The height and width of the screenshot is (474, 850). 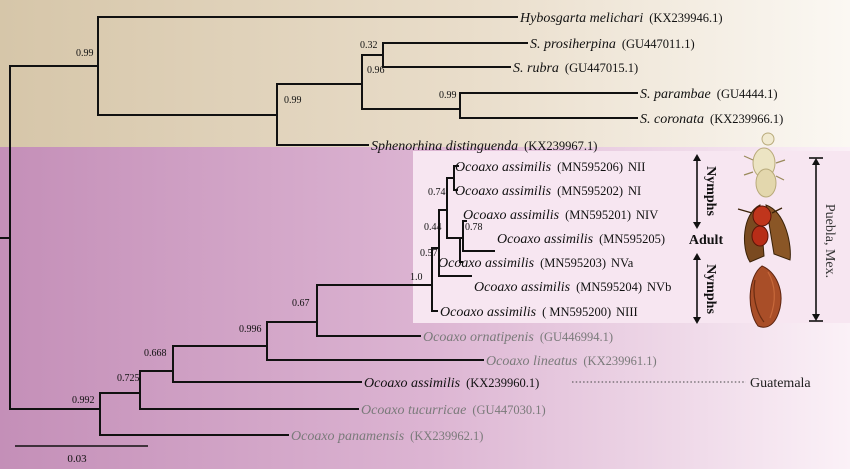 I want to click on life-stage-code: NIV, so click(x=647, y=215).